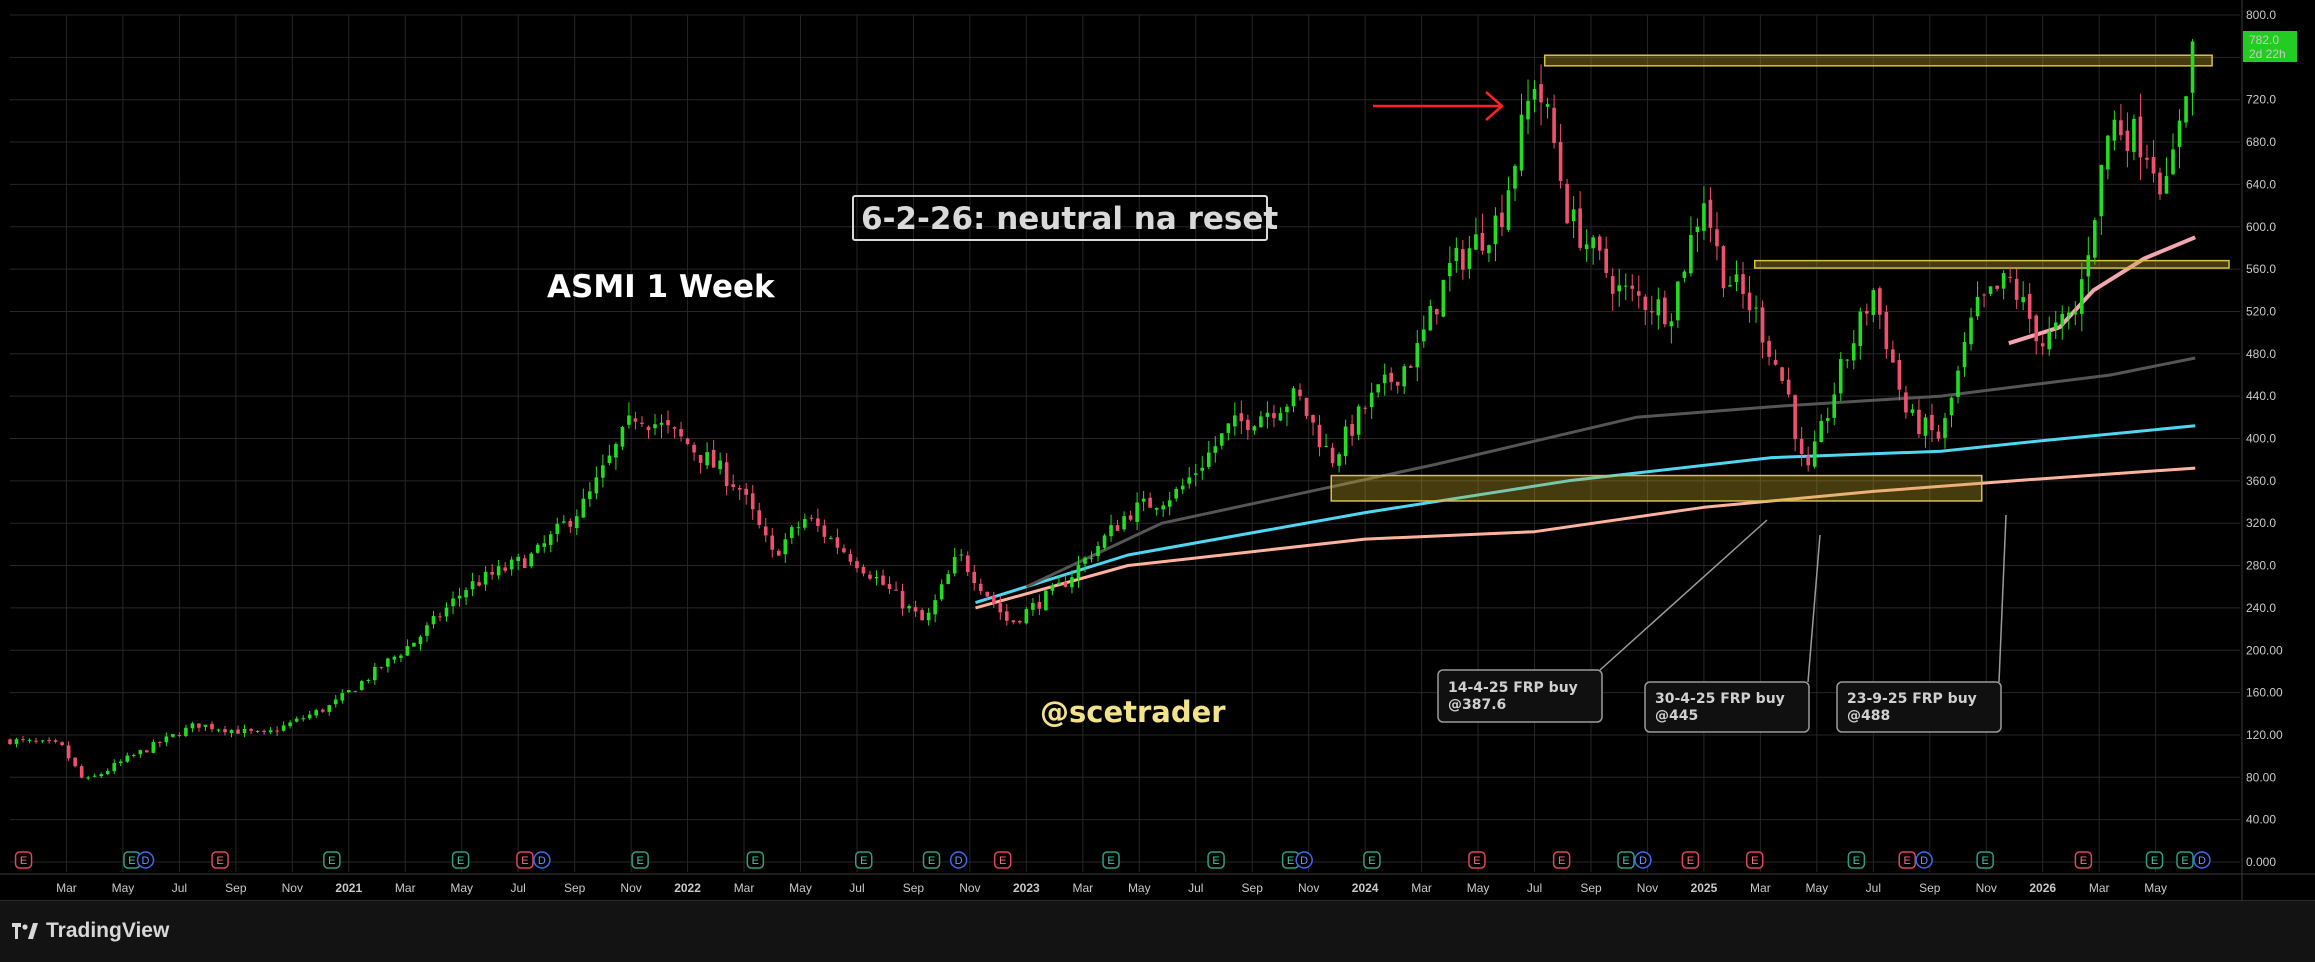 The width and height of the screenshot is (2315, 962). Describe the element at coordinates (2261, 311) in the screenshot. I see `price-tick-label: 520.0` at that location.